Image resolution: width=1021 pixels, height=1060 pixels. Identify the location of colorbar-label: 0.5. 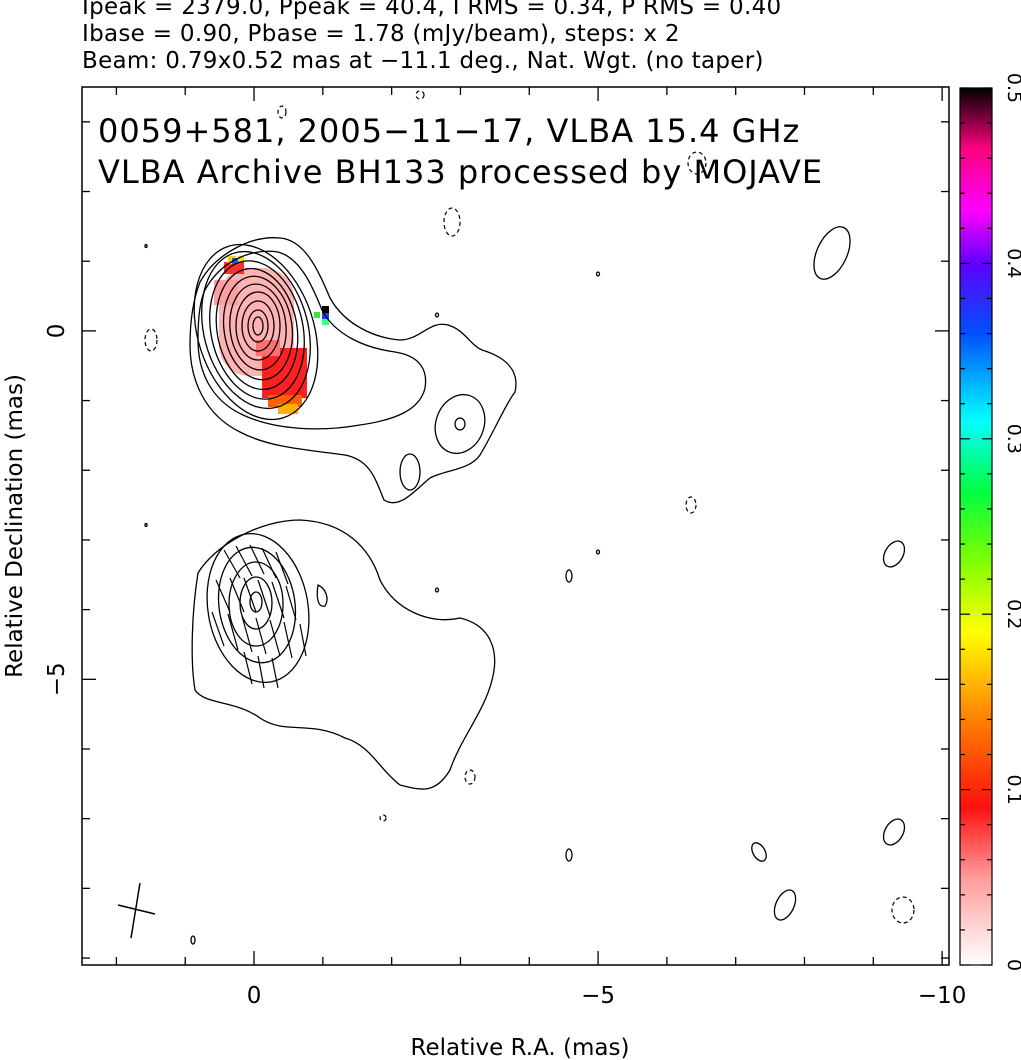
(1012, 88).